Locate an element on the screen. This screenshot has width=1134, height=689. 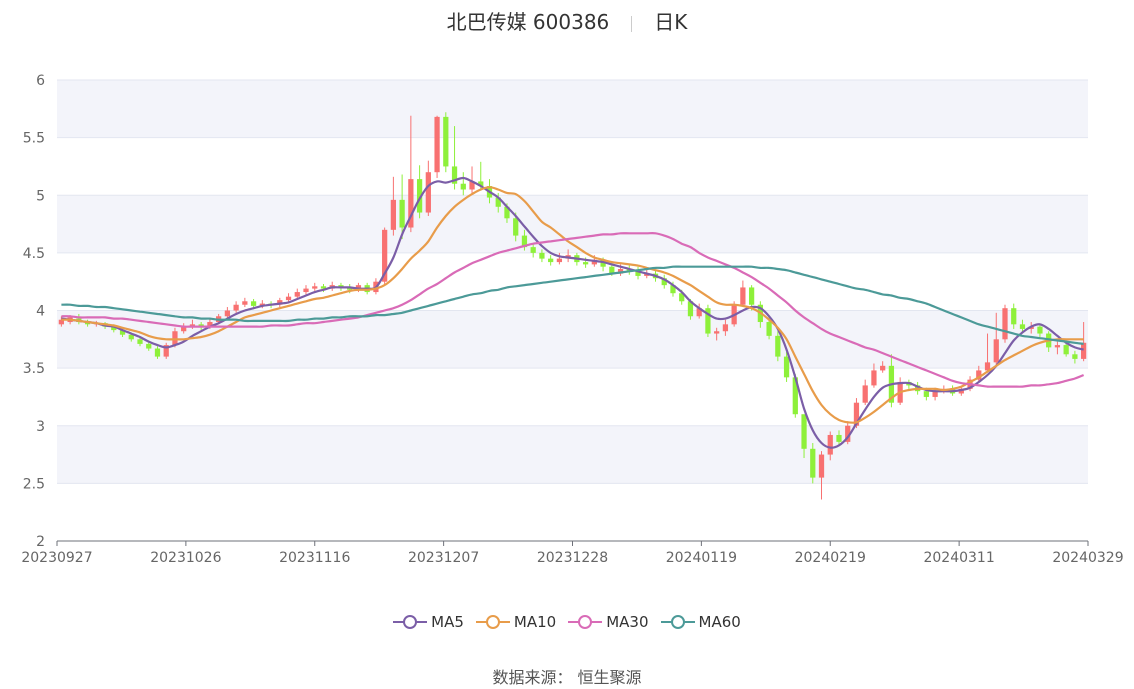
y-tick-label: 5 is located at coordinates (40, 196).